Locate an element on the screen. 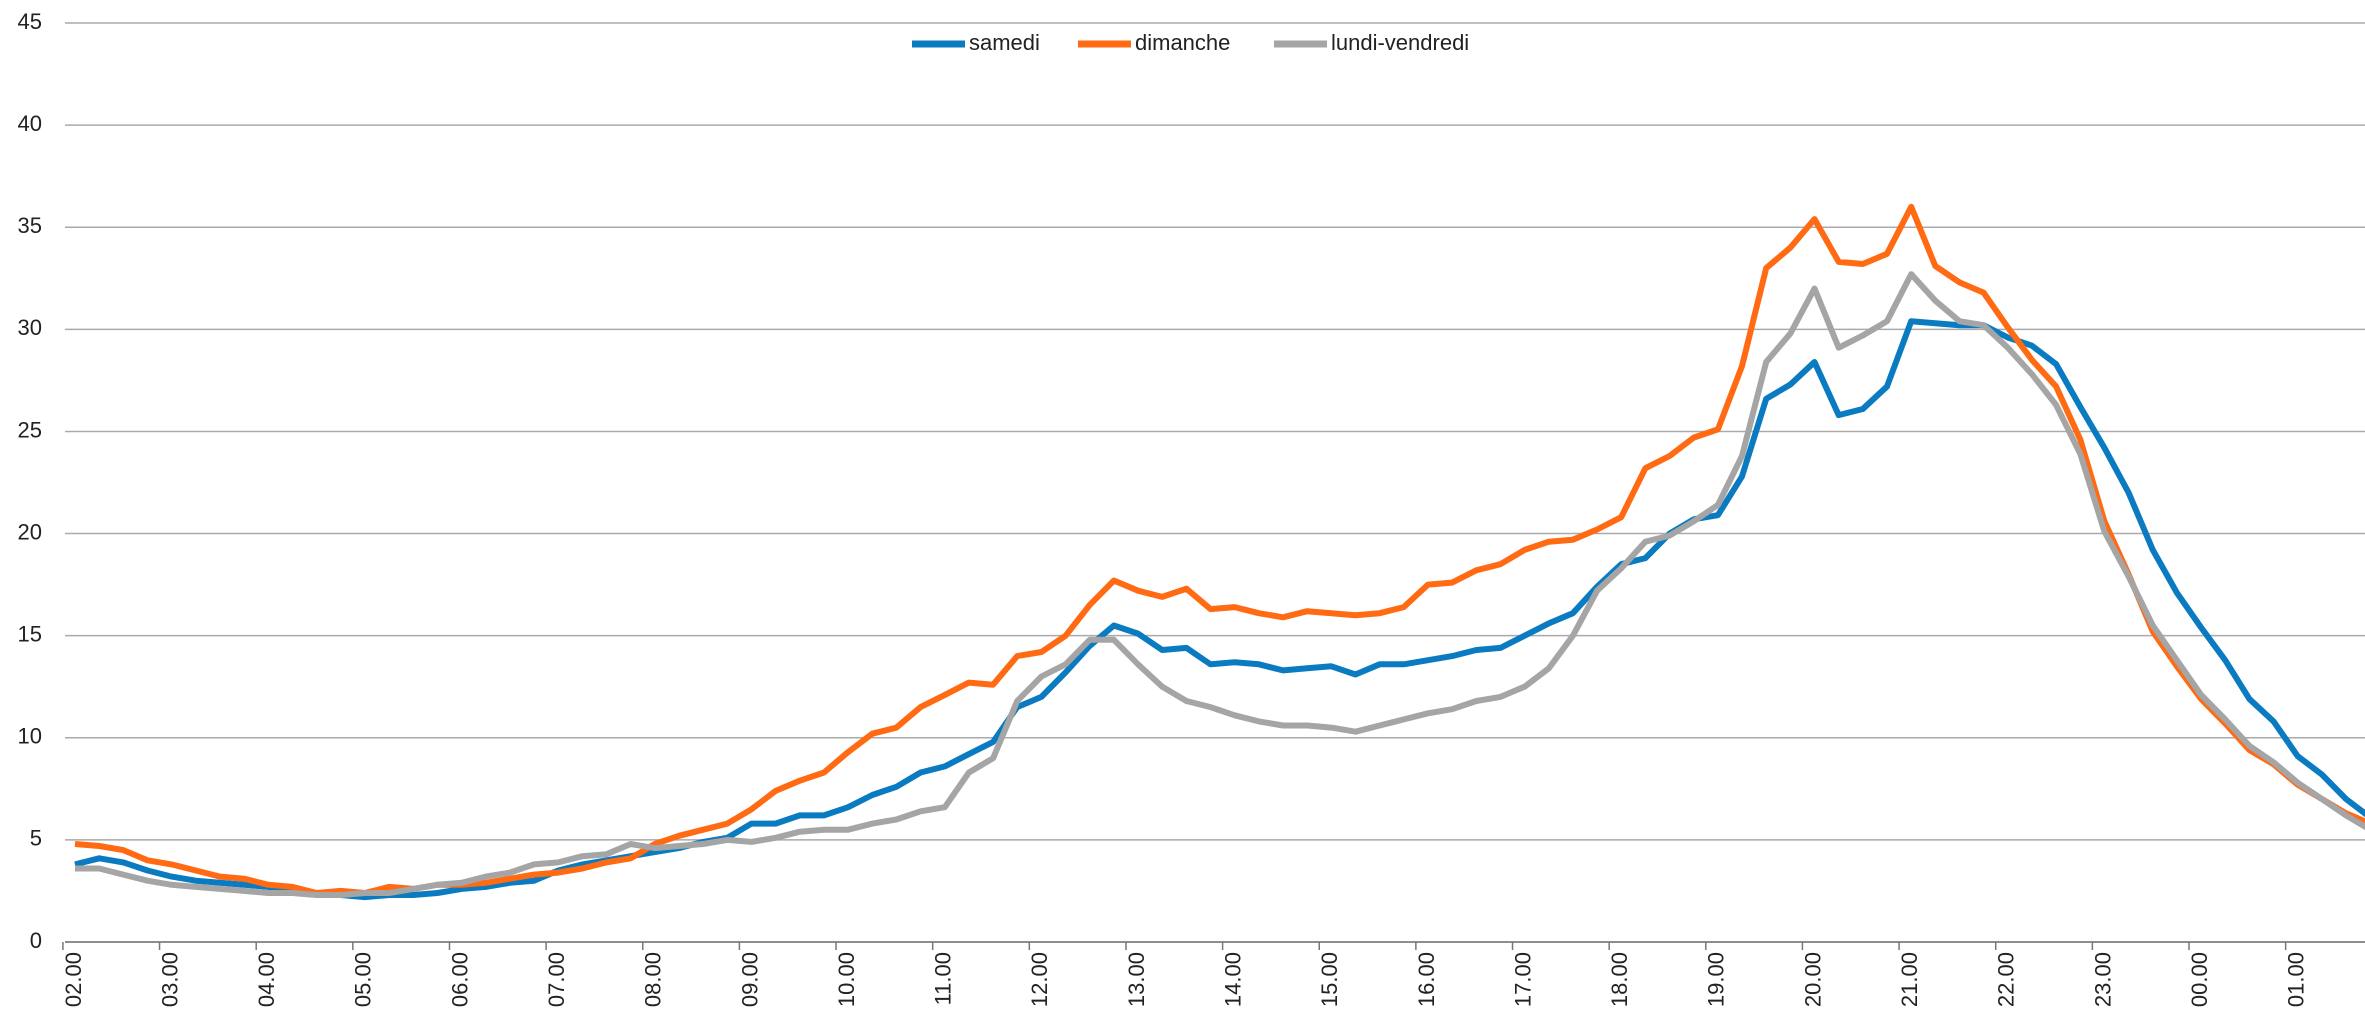 The image size is (2365, 1021). legend-label: samedi is located at coordinates (1004, 42).